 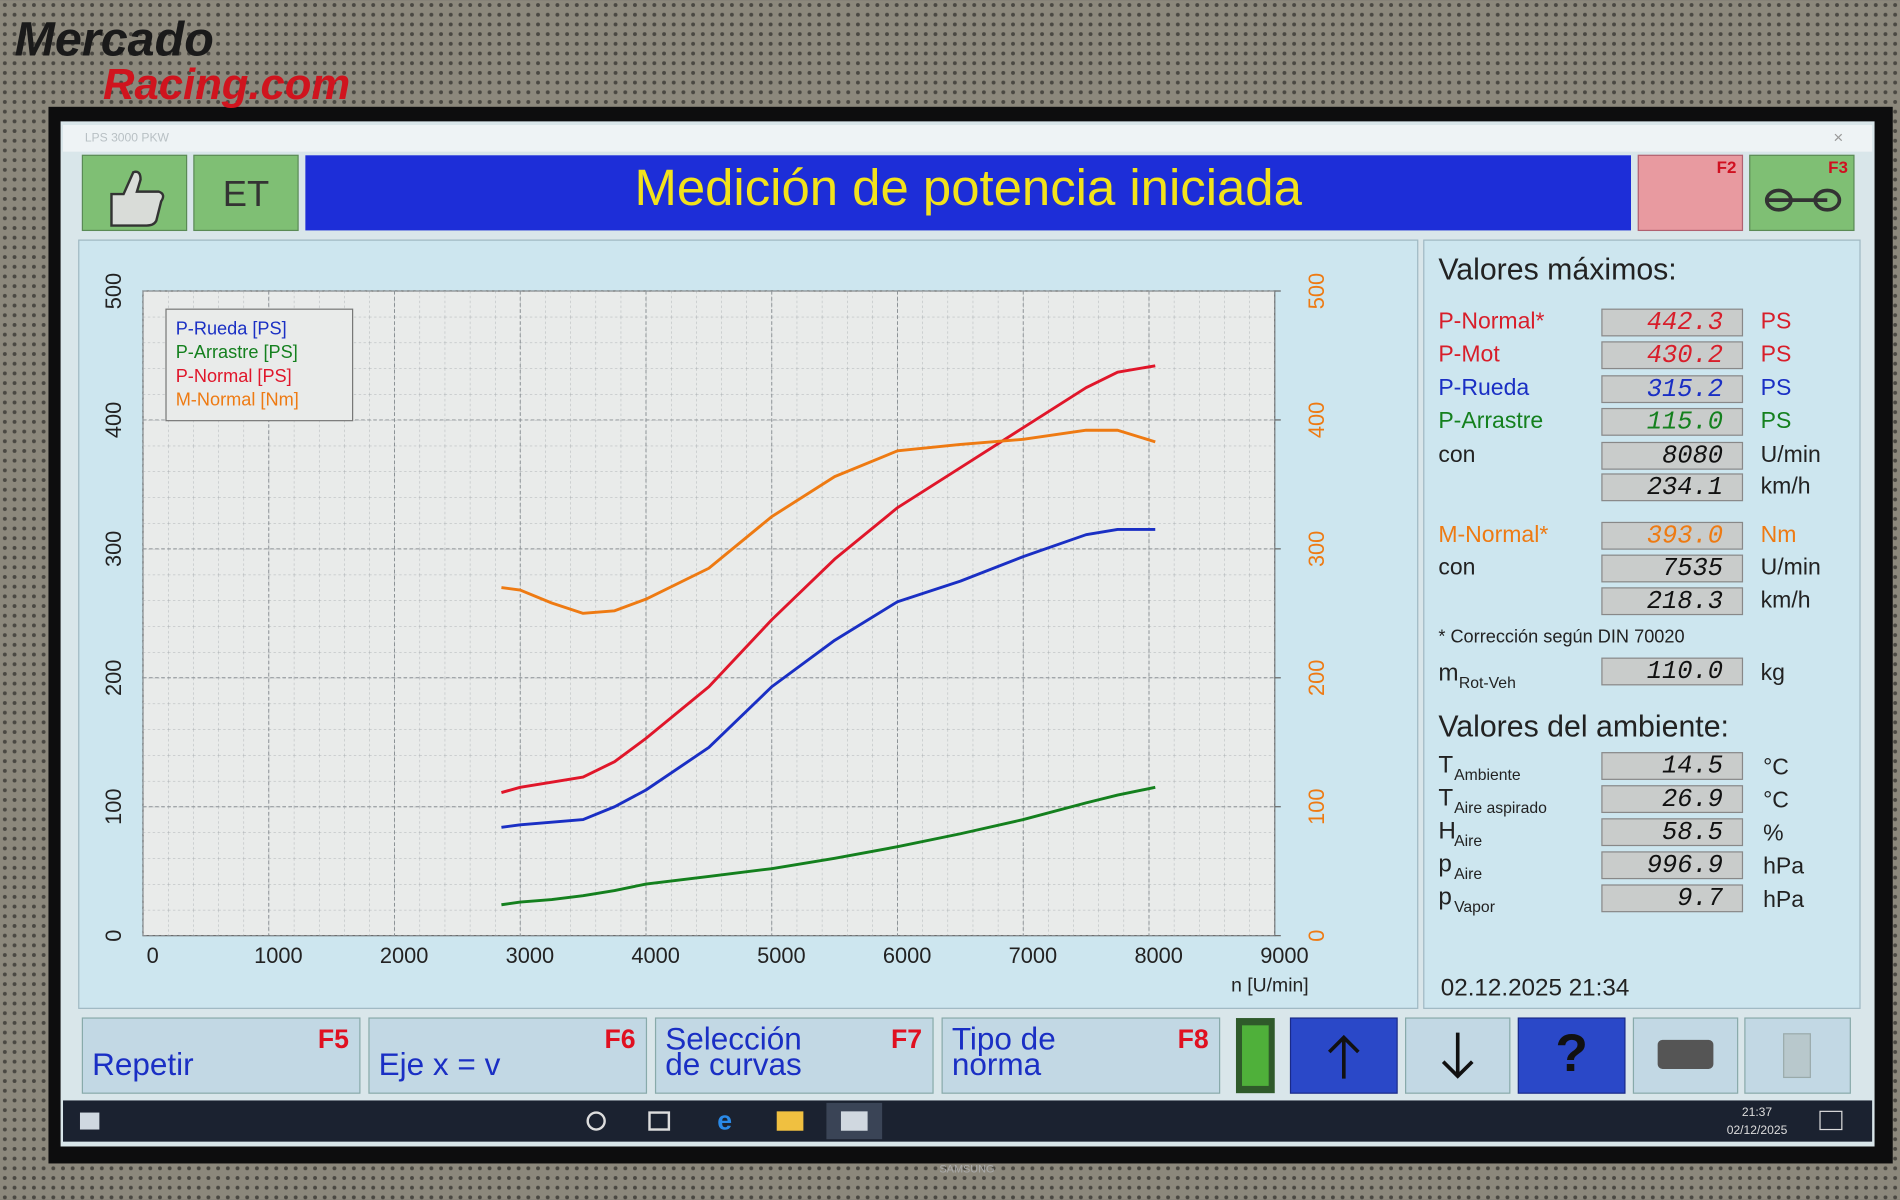 I want to click on close-icon: ×, so click(x=1838, y=137).